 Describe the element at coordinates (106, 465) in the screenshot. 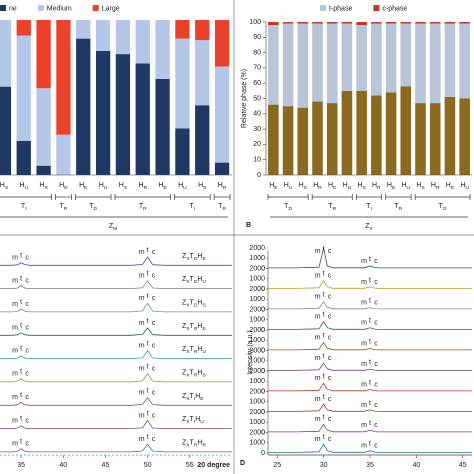

I see `x-tick-label: 45` at that location.